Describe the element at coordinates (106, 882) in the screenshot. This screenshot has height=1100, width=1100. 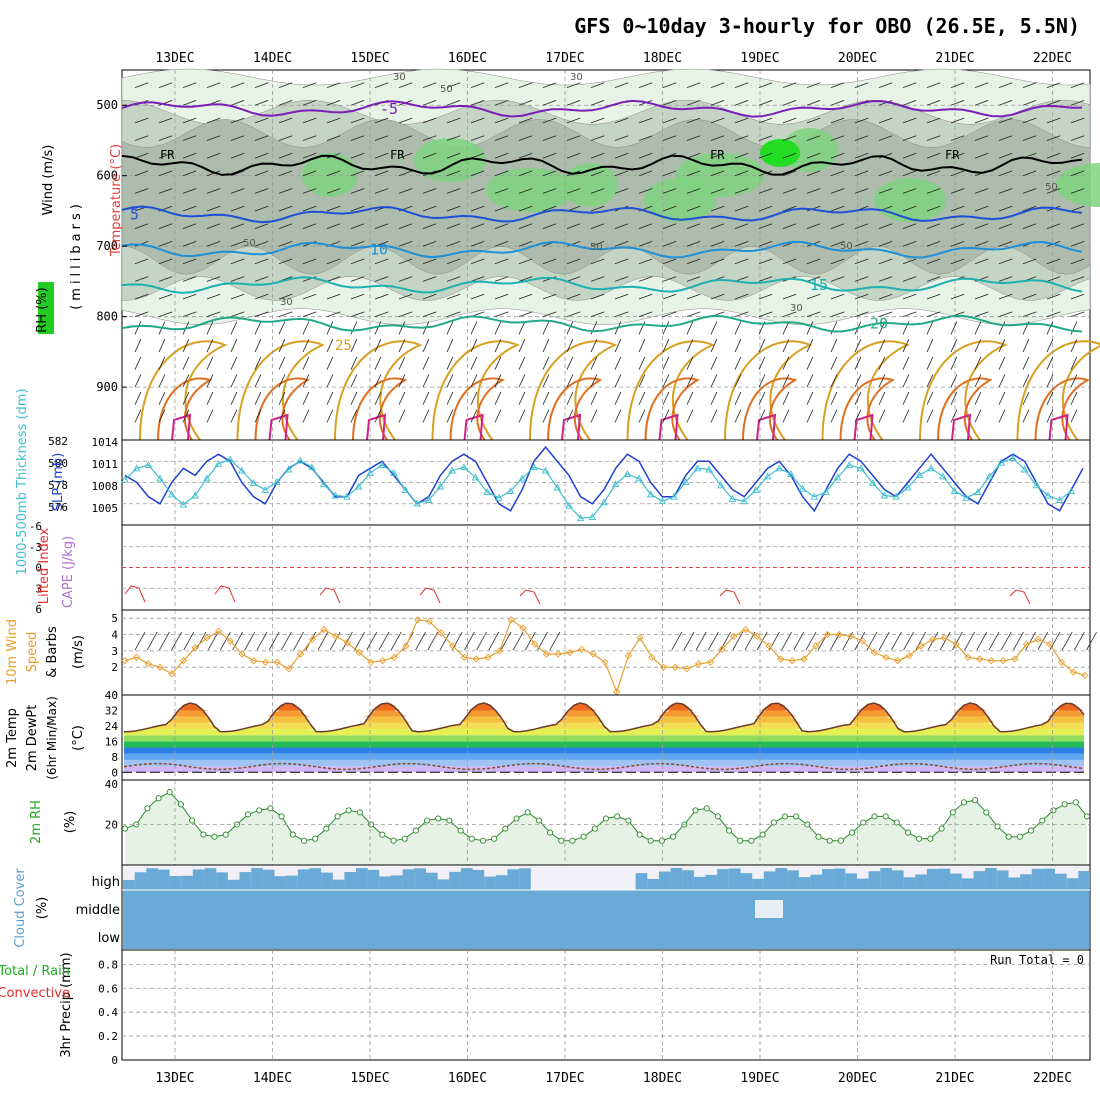
I see `cloud-high-label: high` at that location.